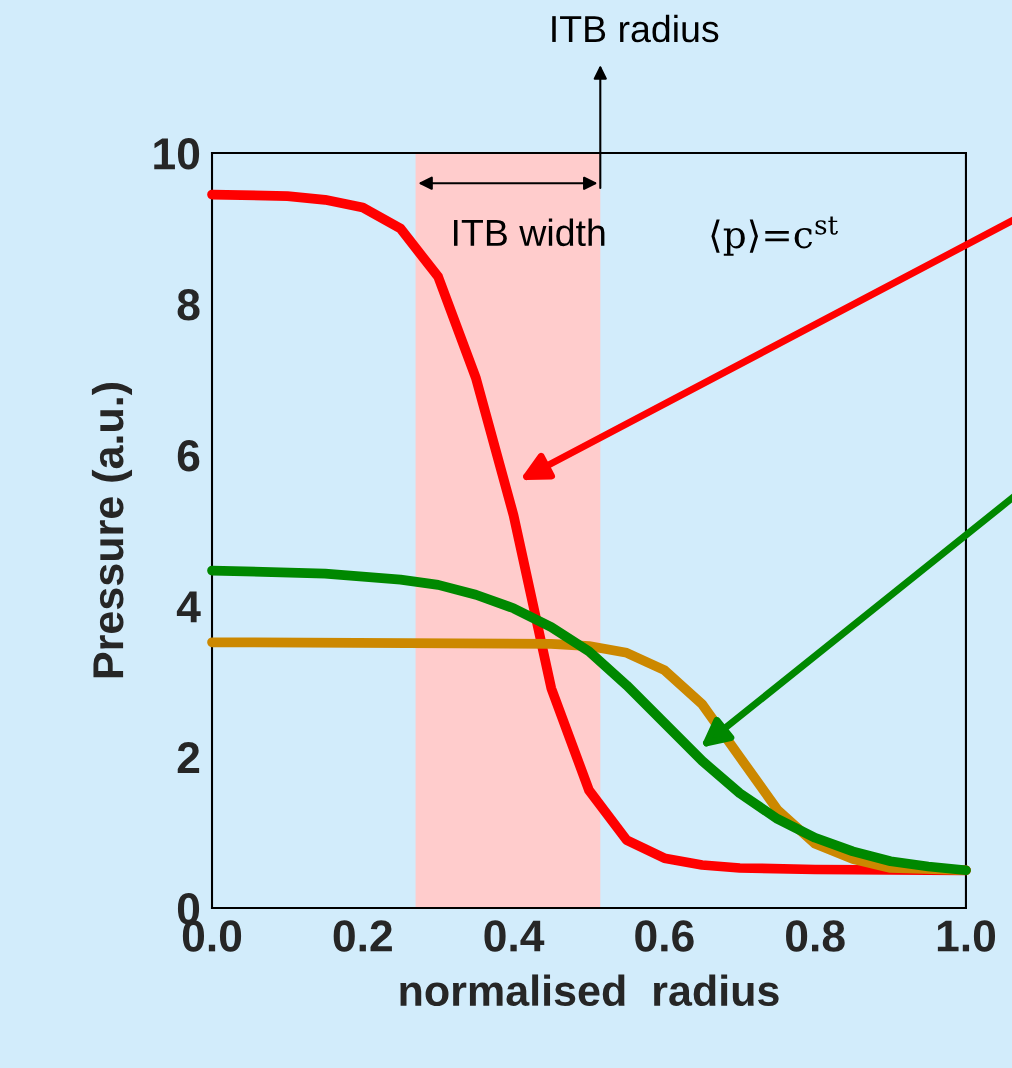 The image size is (1012, 1068). Describe the element at coordinates (815, 936) in the screenshot. I see `x-tick-label: 0.8` at that location.